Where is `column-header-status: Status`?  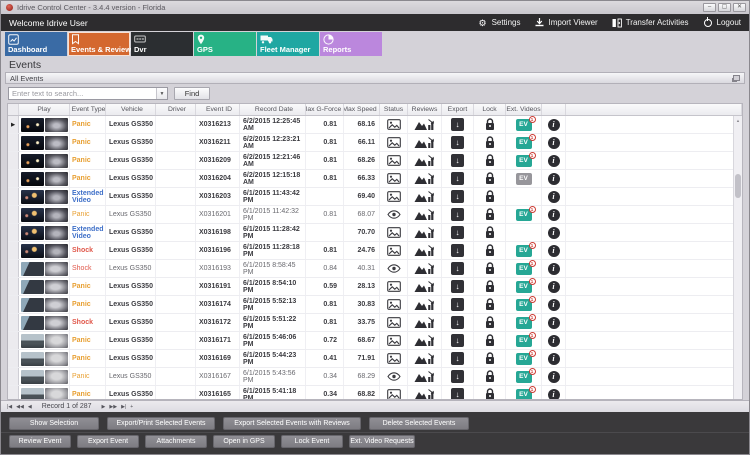 column-header-status: Status is located at coordinates (394, 109).